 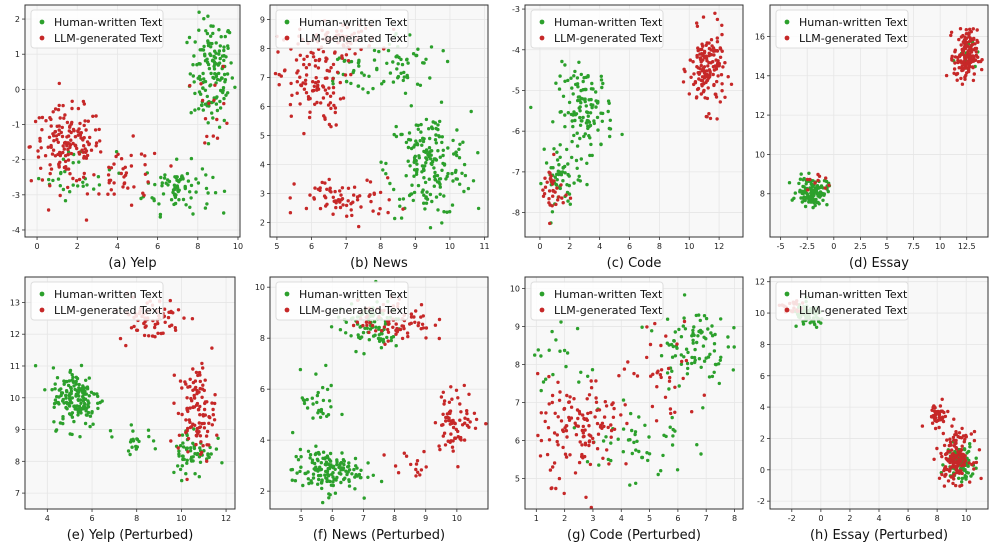 I want to click on x-tick-label: 11, so click(x=484, y=246).